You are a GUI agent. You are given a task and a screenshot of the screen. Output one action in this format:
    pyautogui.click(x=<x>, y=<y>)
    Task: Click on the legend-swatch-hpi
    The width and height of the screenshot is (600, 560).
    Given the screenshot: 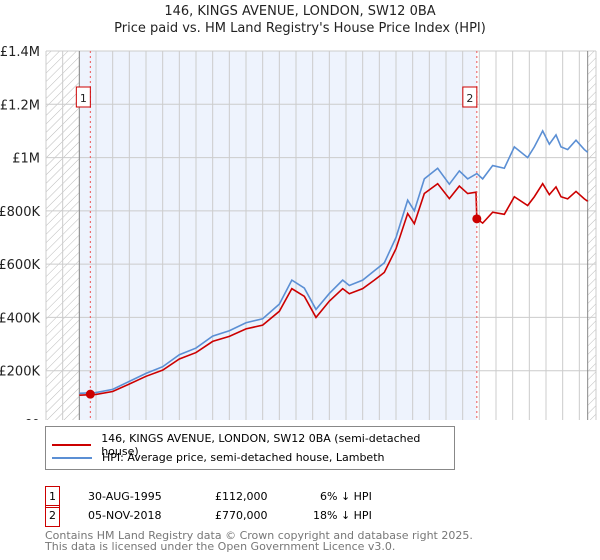 What is the action you would take?
    pyautogui.click(x=72, y=457)
    